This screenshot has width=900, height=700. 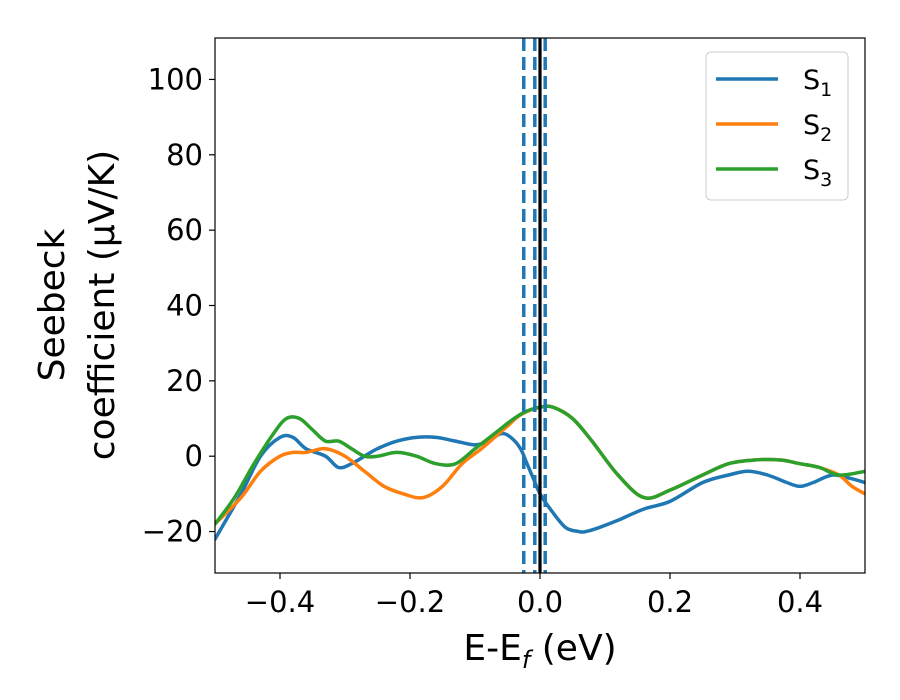 What do you see at coordinates (184, 381) in the screenshot?
I see `y-tick-label: 20` at bounding box center [184, 381].